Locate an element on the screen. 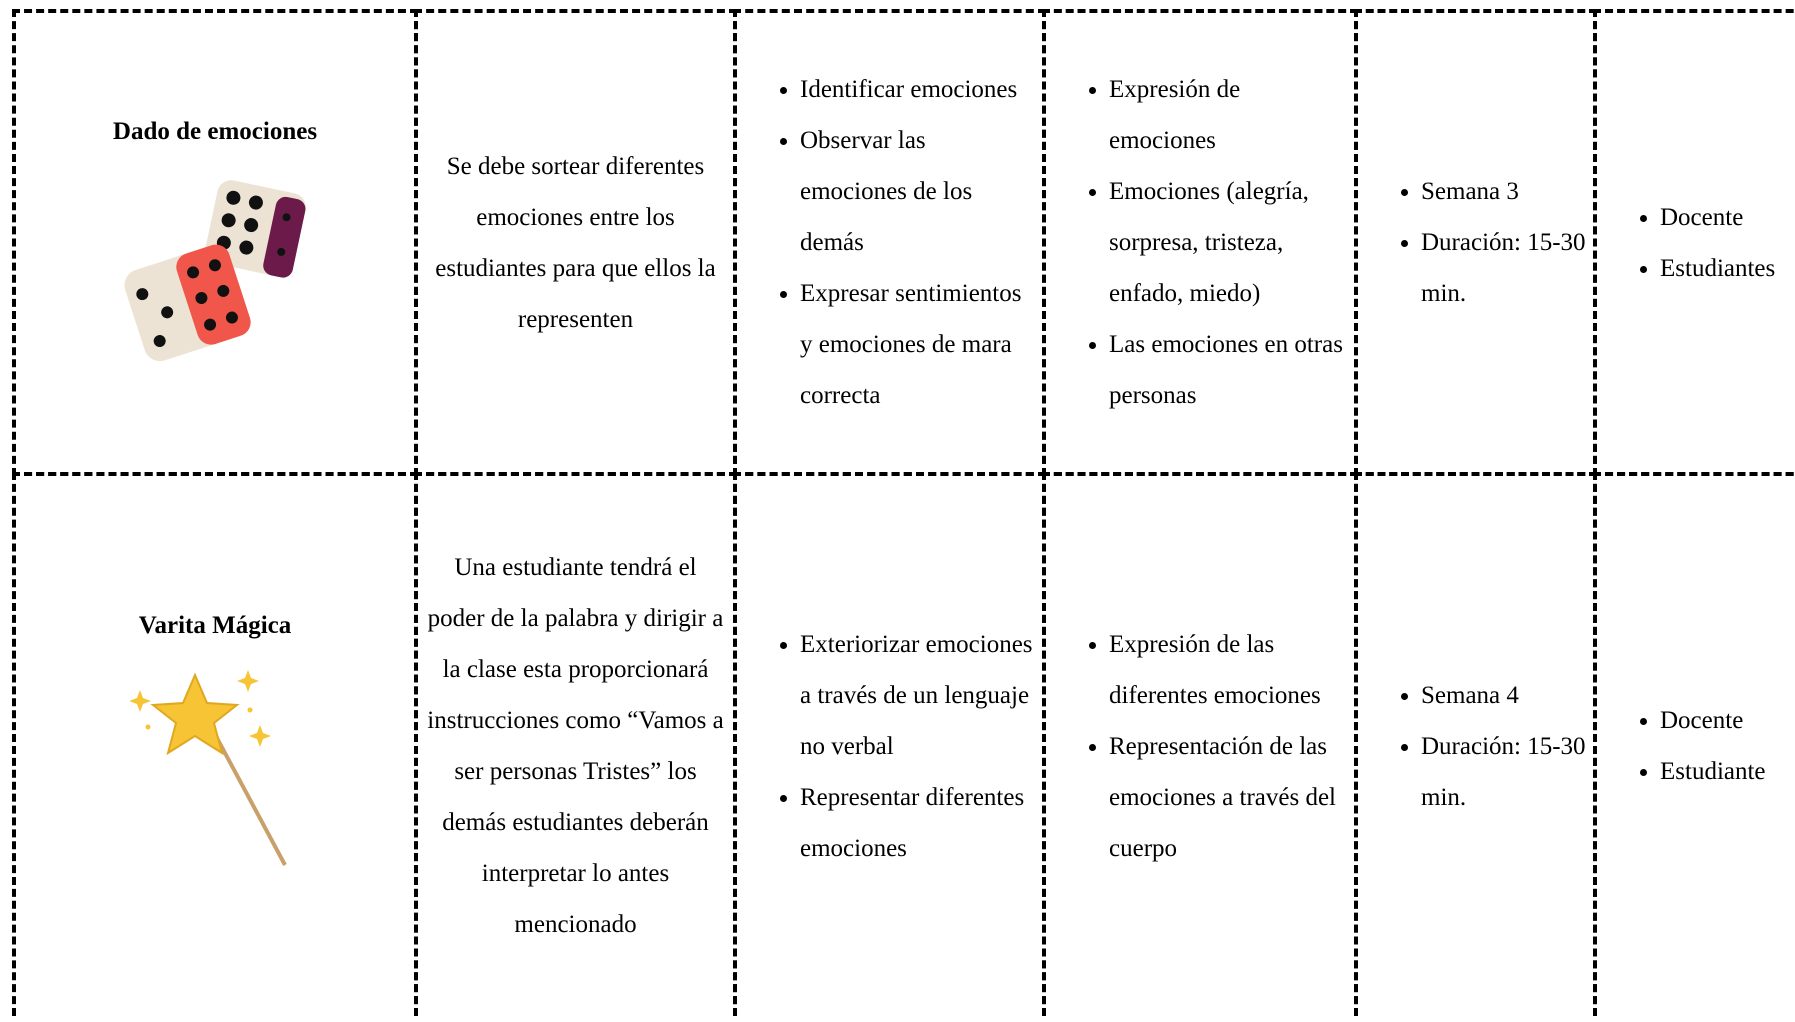 This screenshot has width=1795, height=1022. resources-cell: DocenteEstudiante is located at coordinates (1694, 744).